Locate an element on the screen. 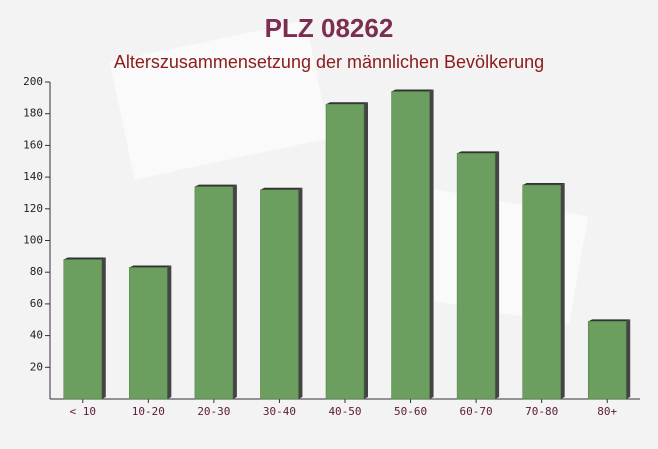 This screenshot has width=658, height=449. x-tick-label: < 10 is located at coordinates (83, 411).